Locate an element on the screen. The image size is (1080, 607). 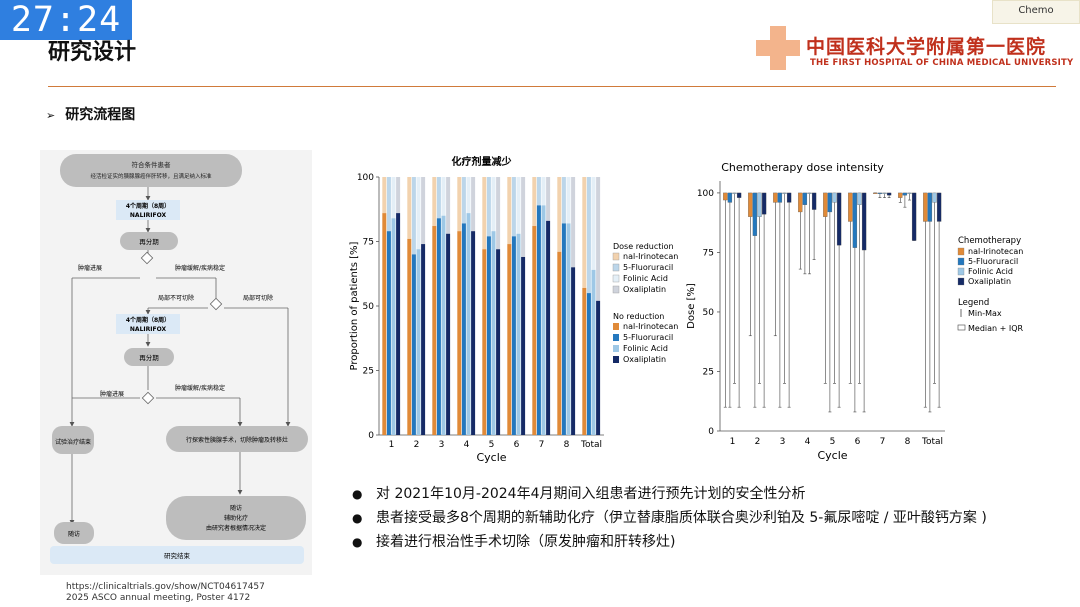
flow-node-text: 随访 is located at coordinates (74, 534).